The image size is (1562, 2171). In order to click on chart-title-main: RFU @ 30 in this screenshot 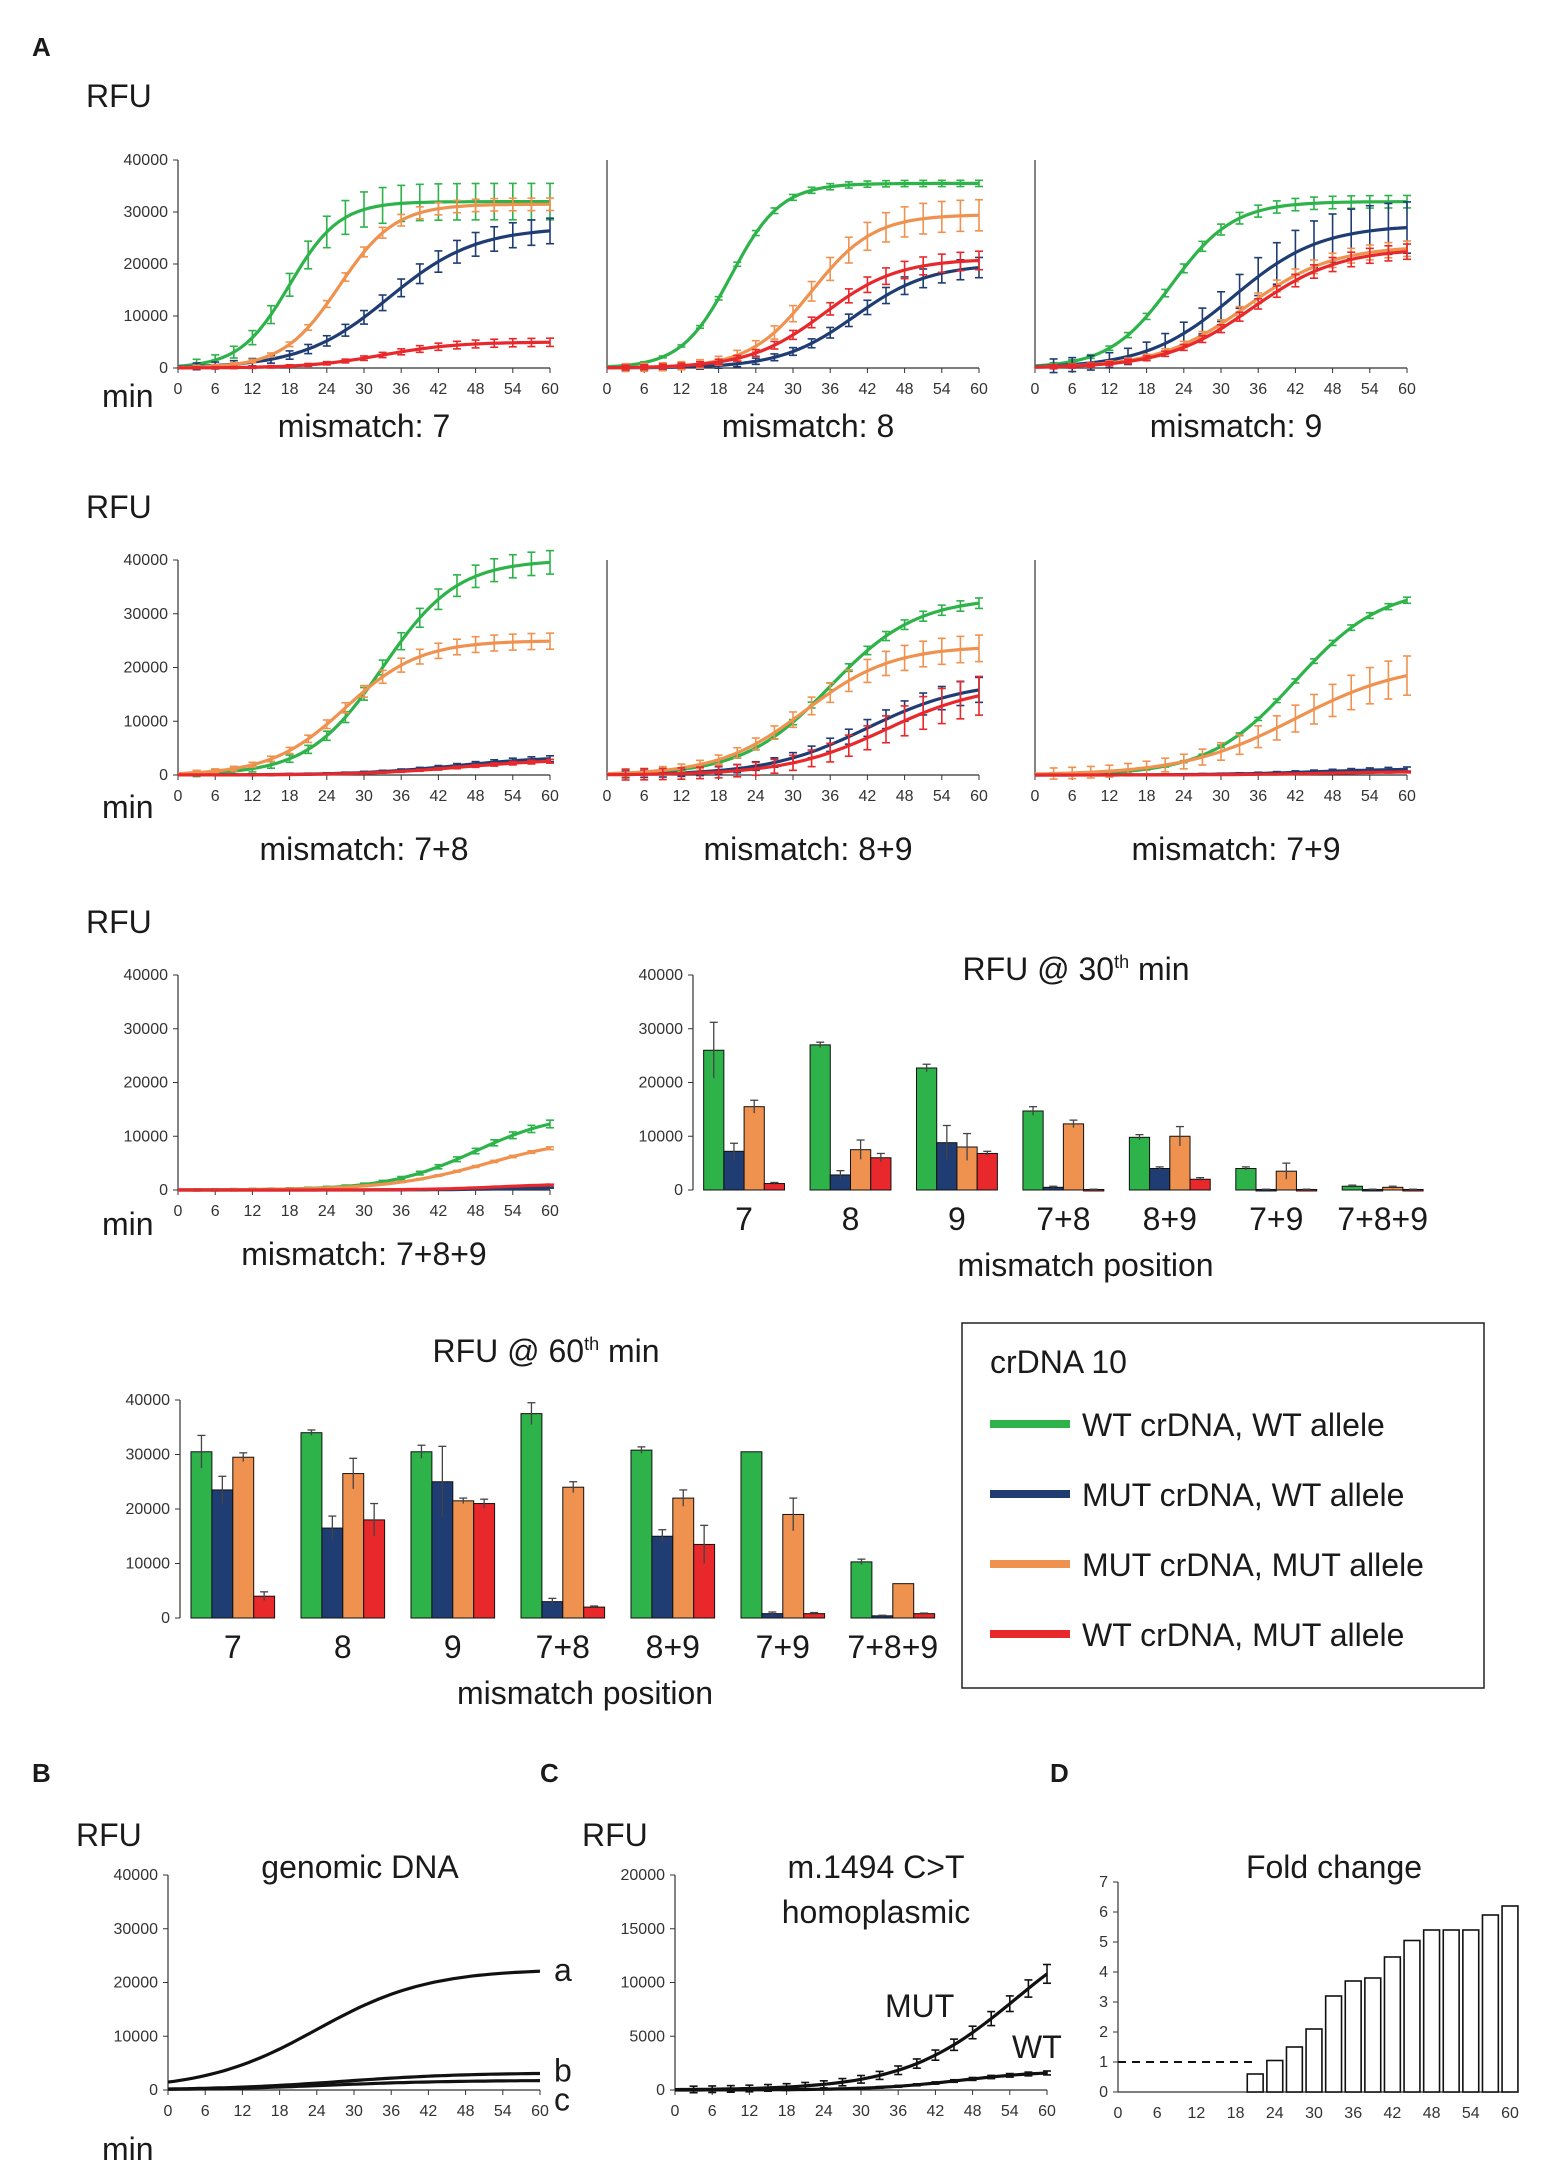, I will do `click(1038, 969)`.